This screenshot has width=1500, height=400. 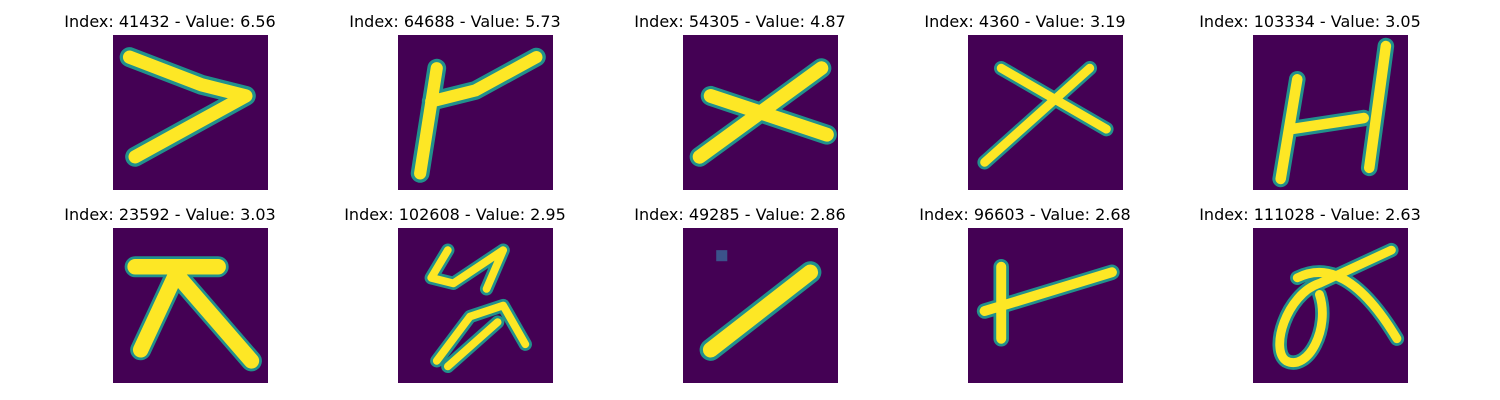 I want to click on panel-title: Index: 49285 - Value: 2.86, so click(x=740, y=215).